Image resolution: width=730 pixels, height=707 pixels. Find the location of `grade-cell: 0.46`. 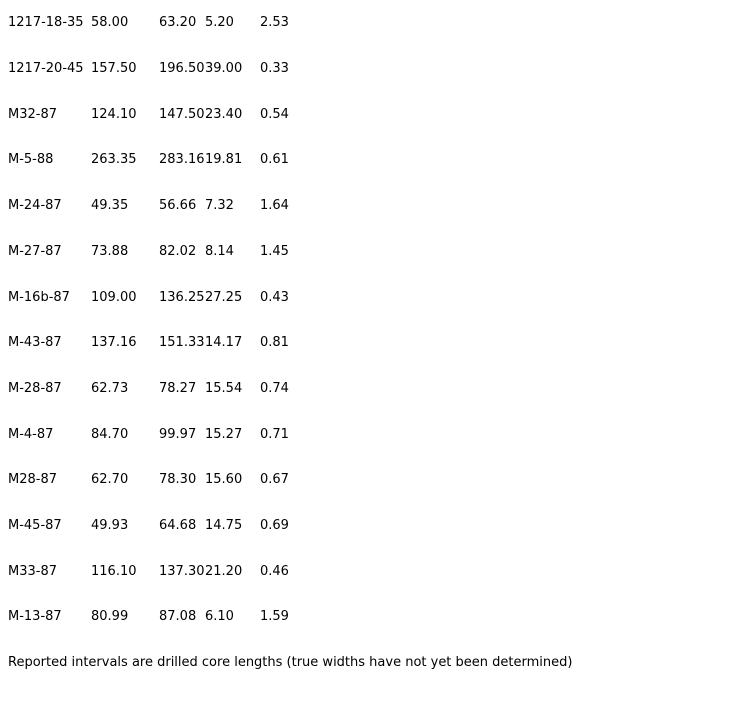

grade-cell: 0.46 is located at coordinates (274, 571).